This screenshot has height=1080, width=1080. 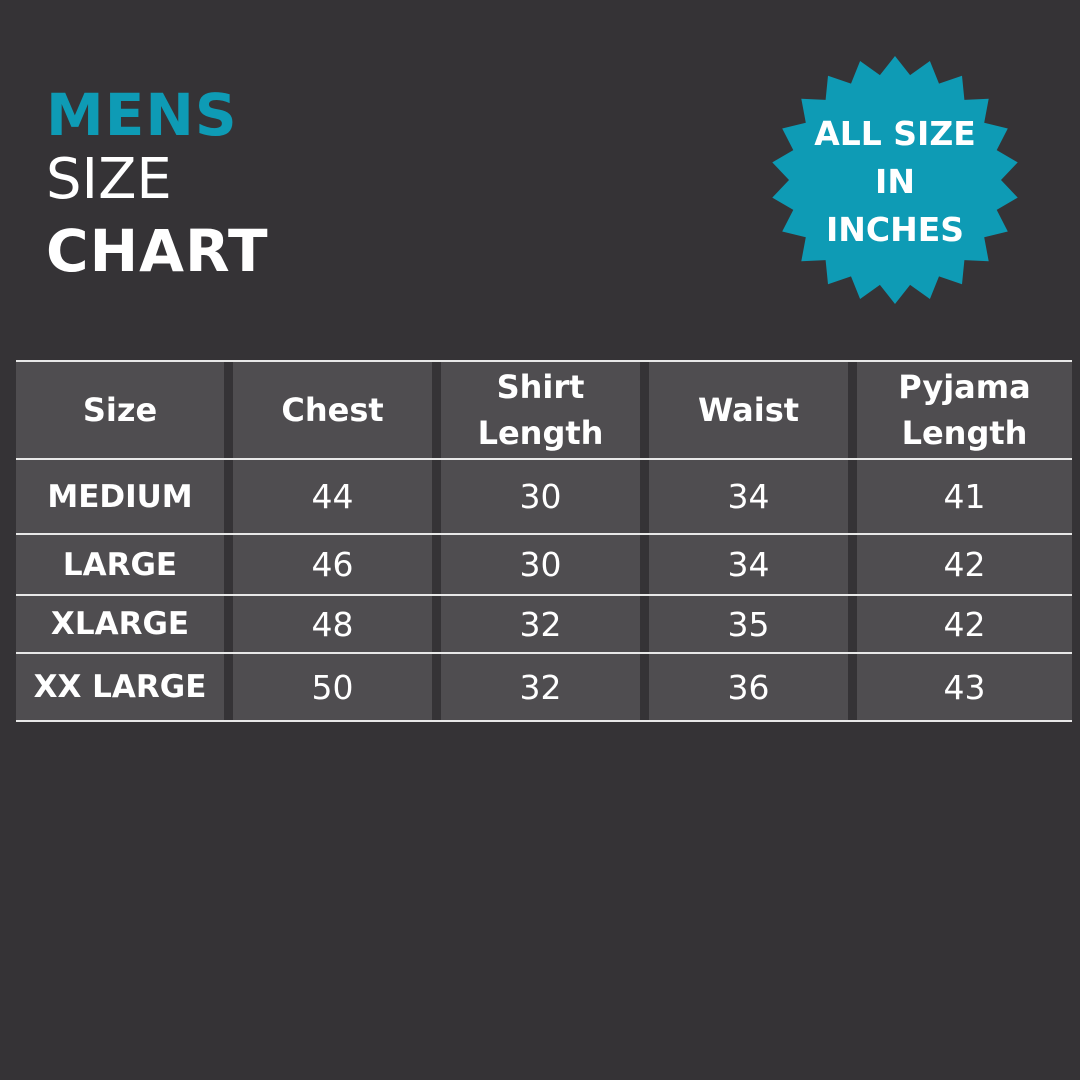 I want to click on measurement-cell: 41, so click(x=964, y=496).